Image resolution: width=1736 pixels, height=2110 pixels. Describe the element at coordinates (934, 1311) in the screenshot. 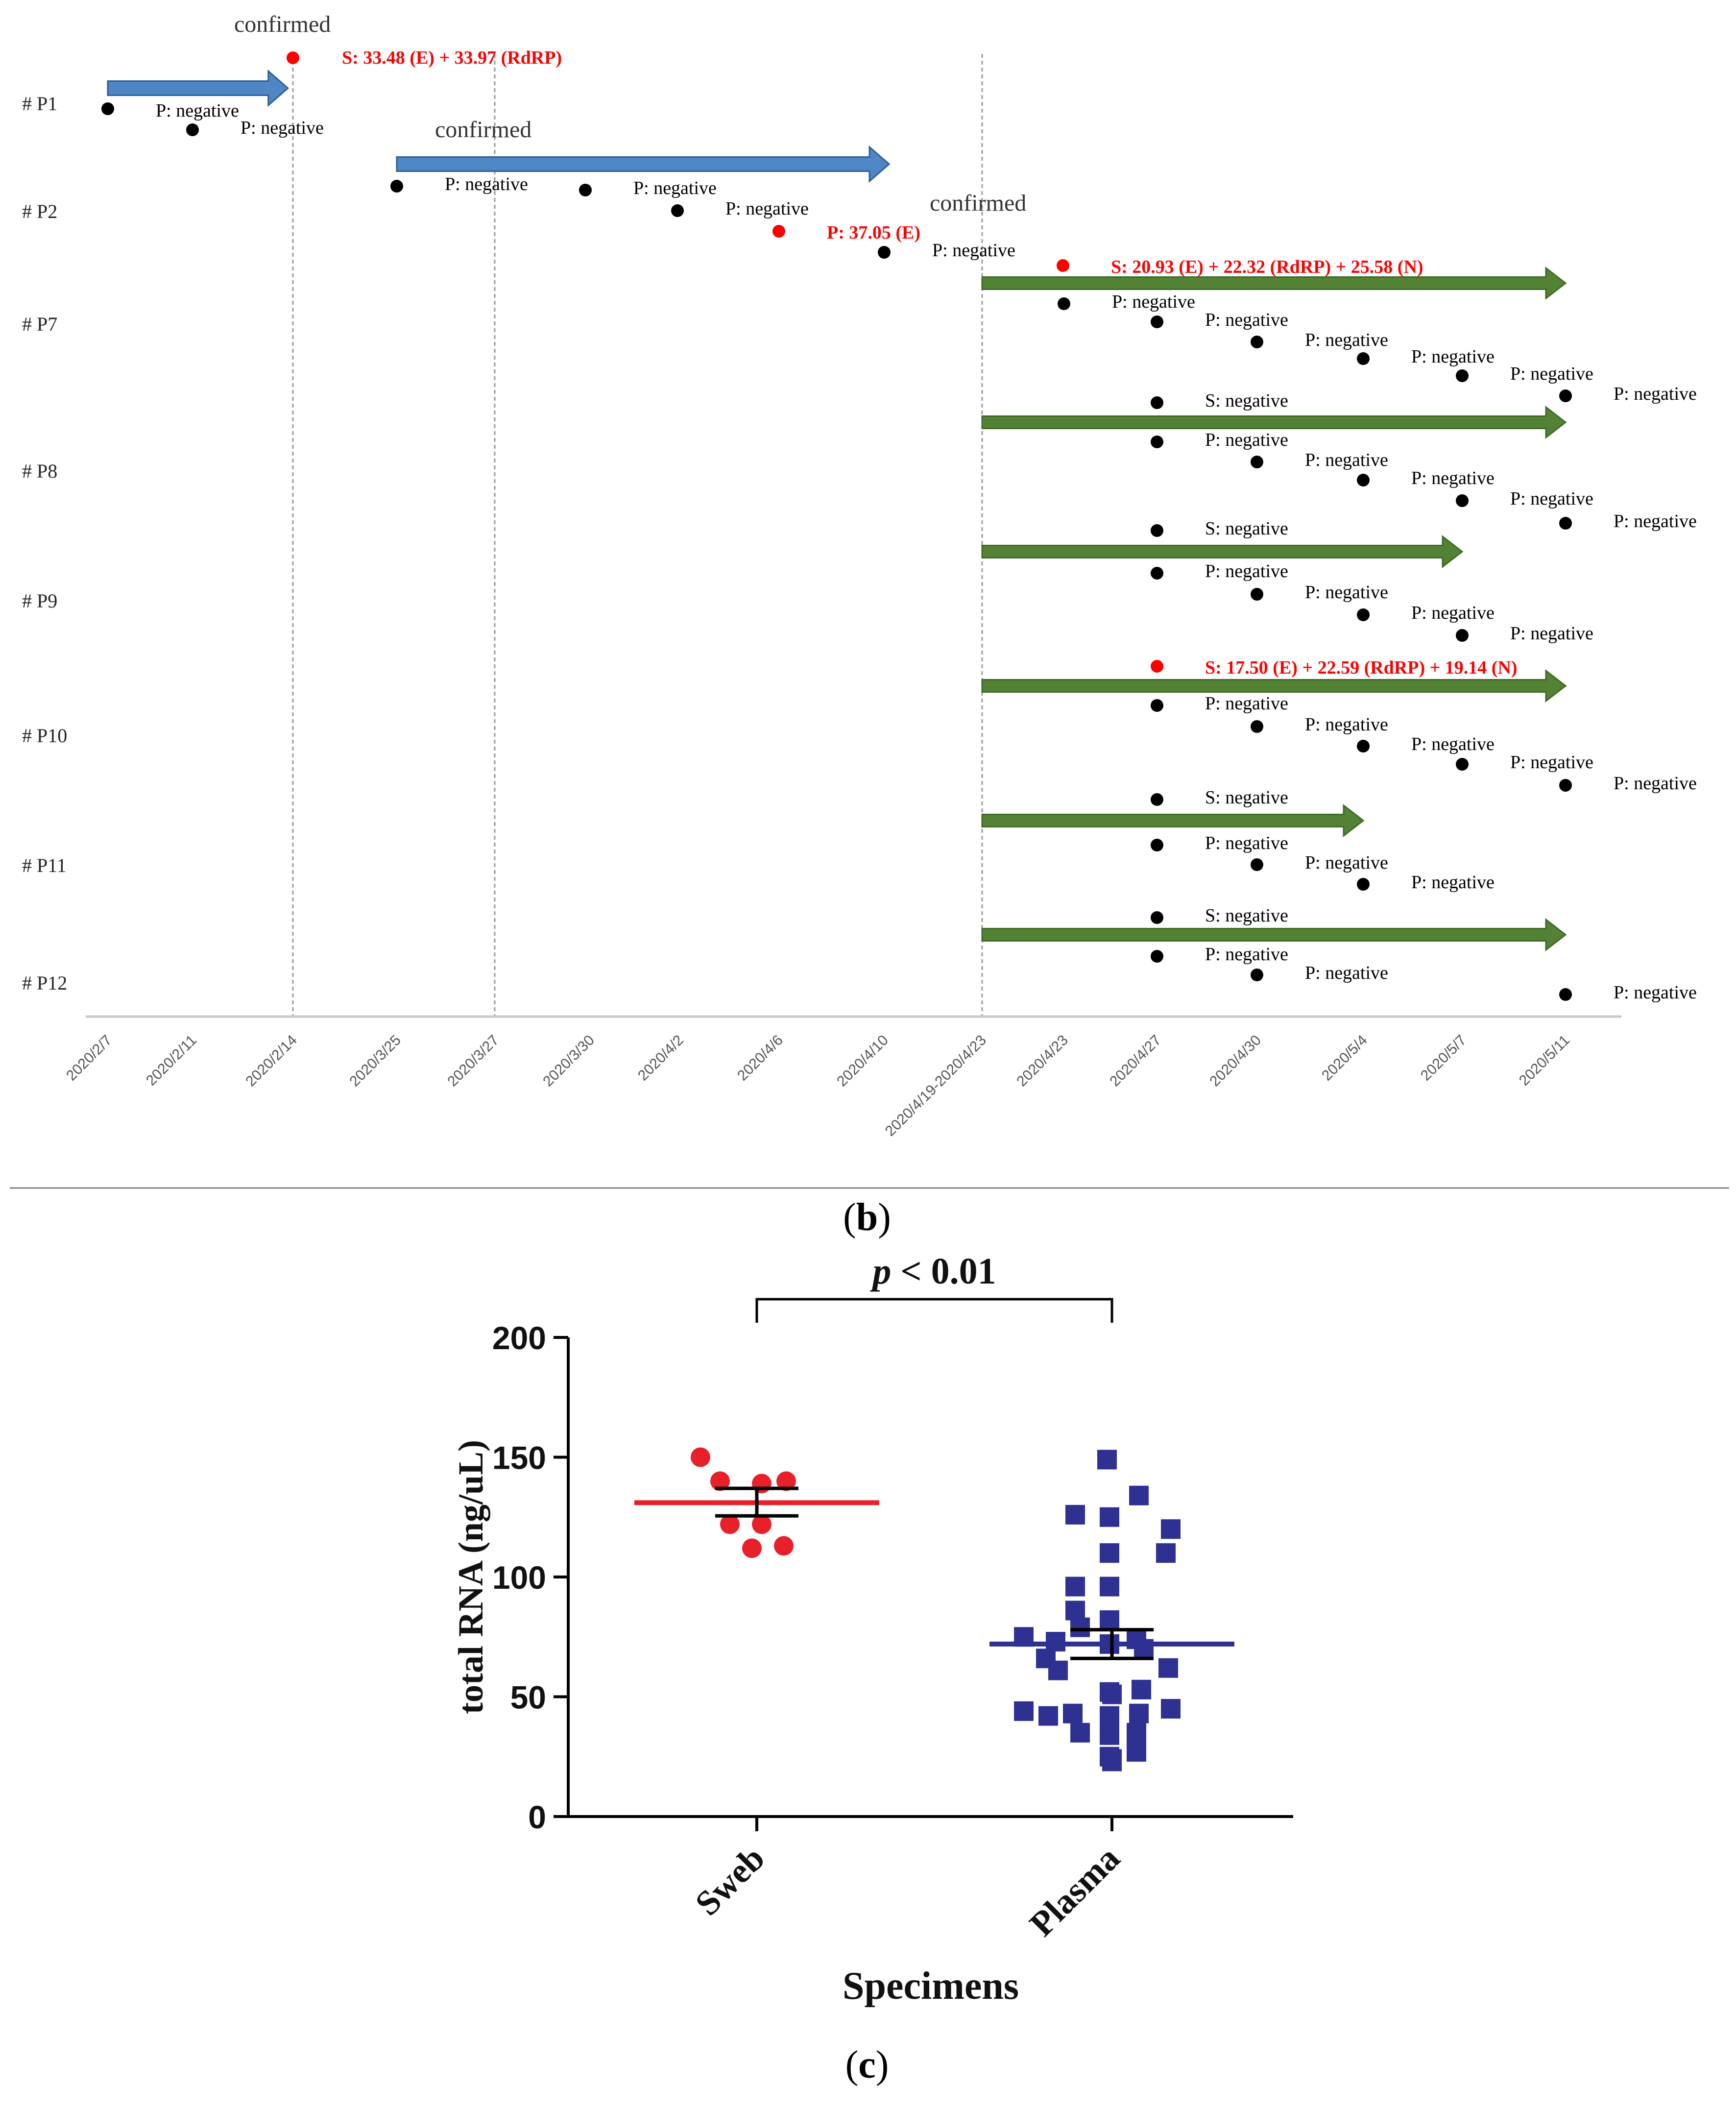

I see `significance-bracket` at that location.